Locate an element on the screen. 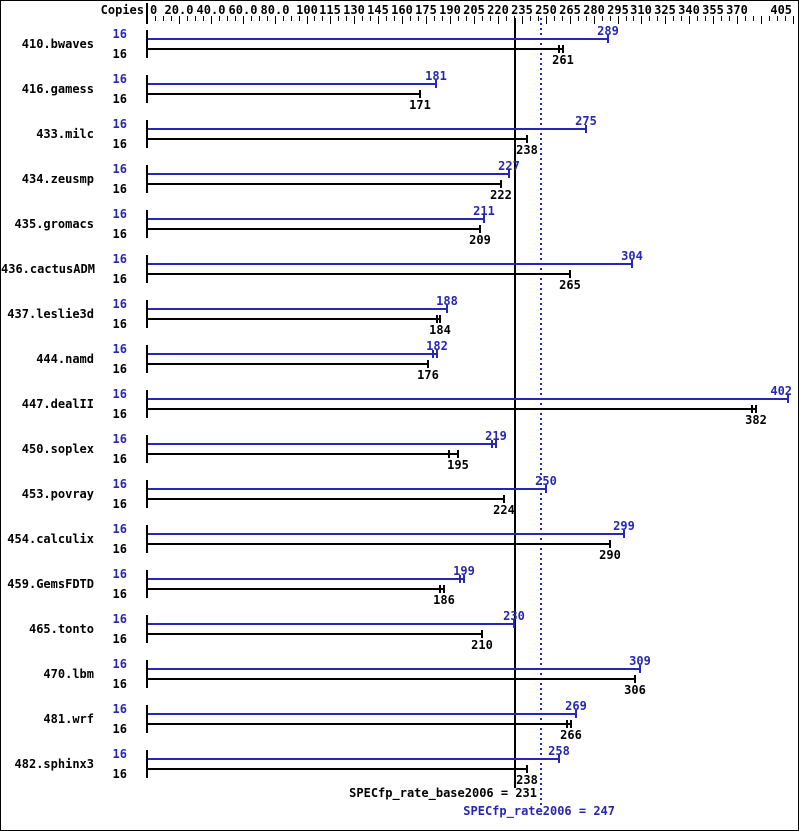 The height and width of the screenshot is (831, 799). benchmark-name-label: 434.zeusmp is located at coordinates (57, 179).